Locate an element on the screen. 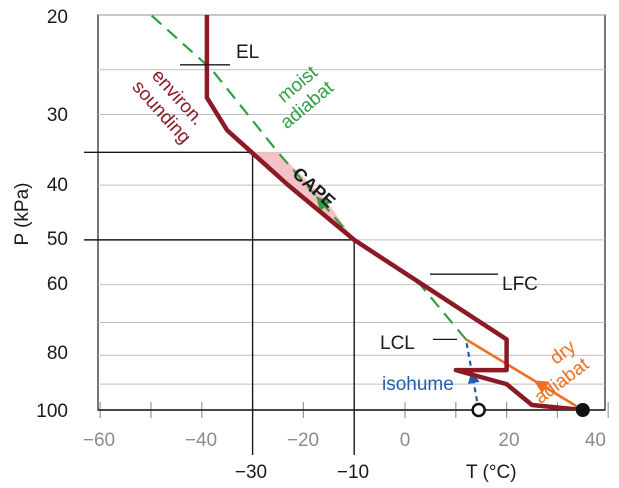  y-tick-label: 30 is located at coordinates (57, 115).